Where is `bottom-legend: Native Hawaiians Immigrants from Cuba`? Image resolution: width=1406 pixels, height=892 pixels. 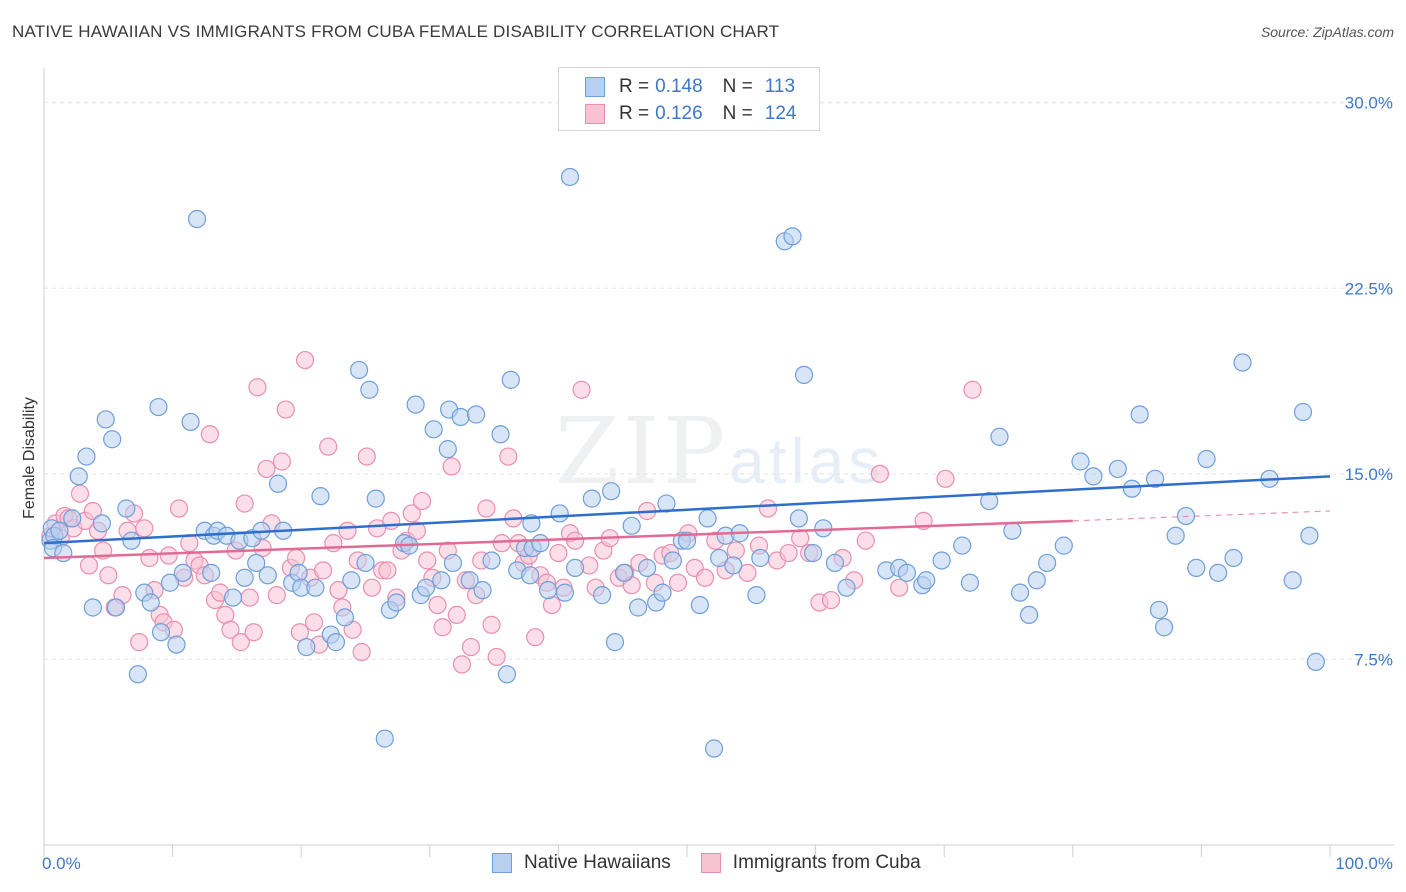
bottom-legend: Native Hawaiians Immigrants from Cuba is located at coordinates (721, 863).